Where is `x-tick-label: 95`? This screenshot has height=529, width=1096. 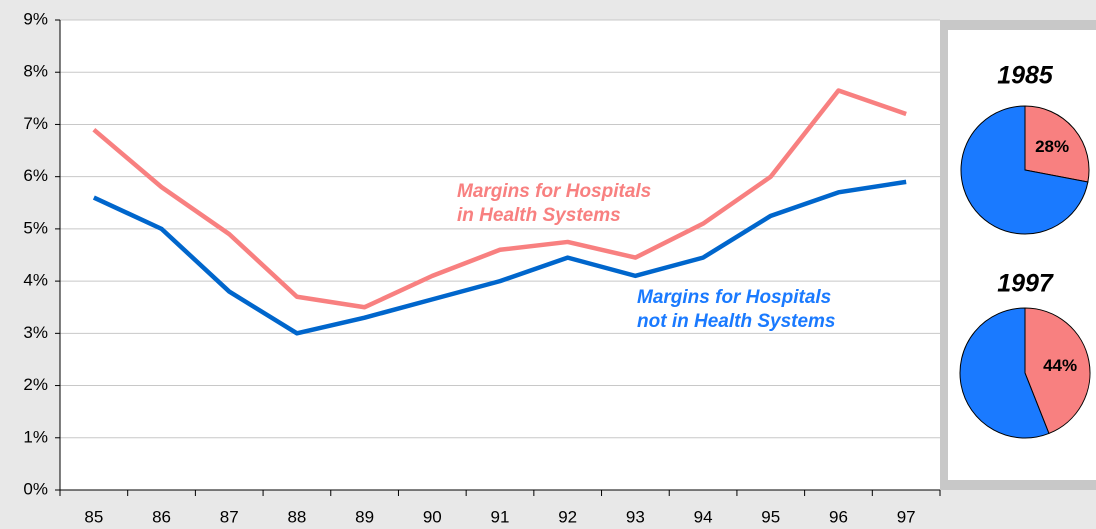 x-tick-label: 95 is located at coordinates (770, 516).